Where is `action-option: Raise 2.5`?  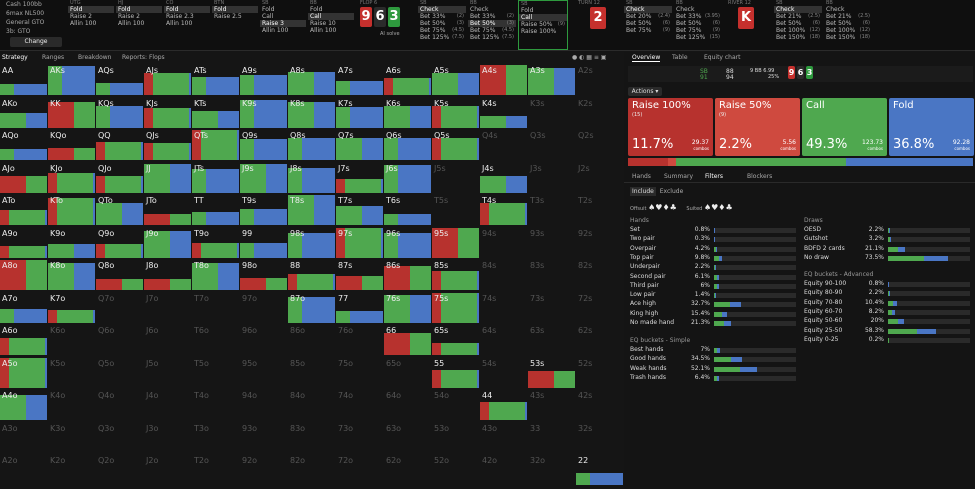 action-option: Raise 2.5 is located at coordinates (228, 16).